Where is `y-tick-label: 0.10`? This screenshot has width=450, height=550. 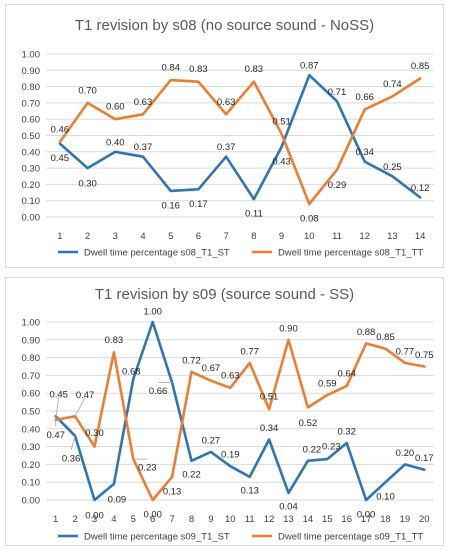 y-tick-label: 0.10 is located at coordinates (31, 201).